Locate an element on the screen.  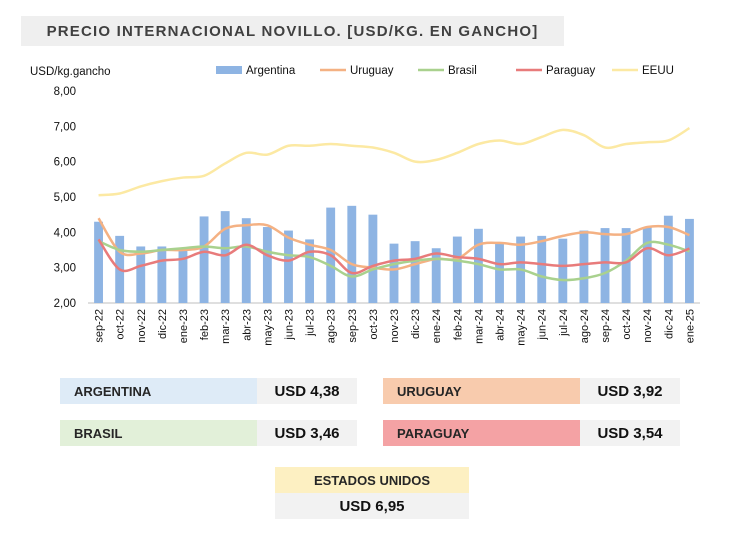
x-tick-label: oct-23 is located at coordinates (374, 324).